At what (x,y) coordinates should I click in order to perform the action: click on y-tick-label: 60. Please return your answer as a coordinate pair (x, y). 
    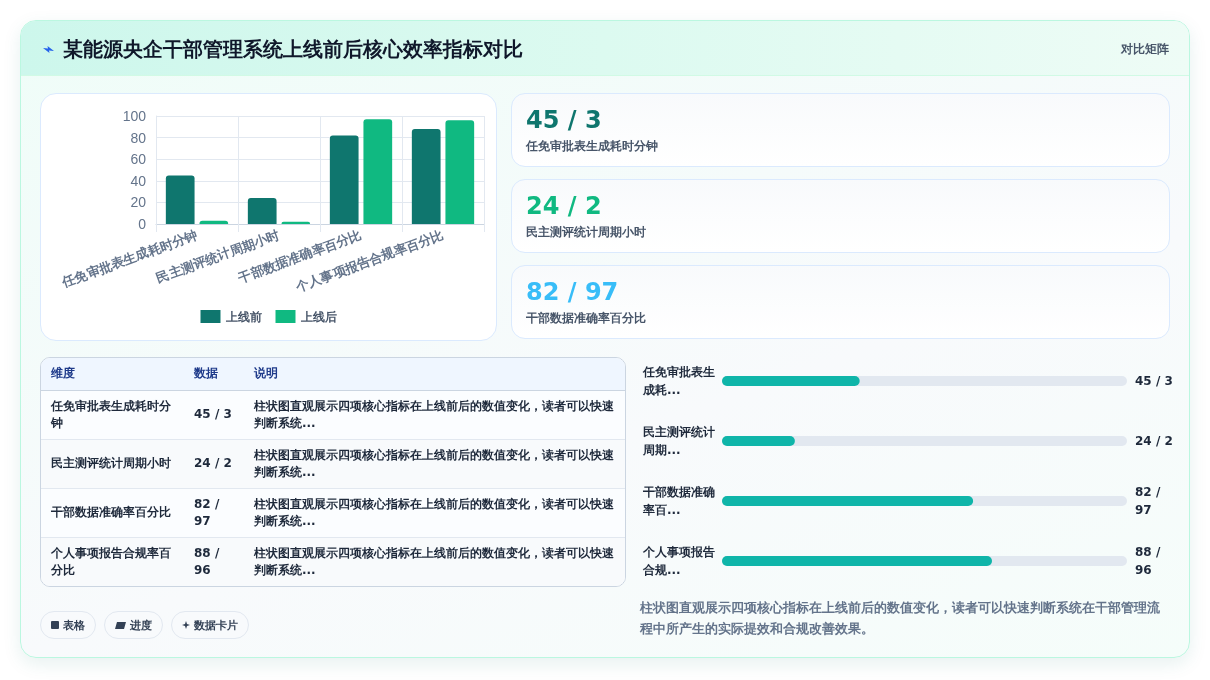
    Looking at the image, I should click on (138, 159).